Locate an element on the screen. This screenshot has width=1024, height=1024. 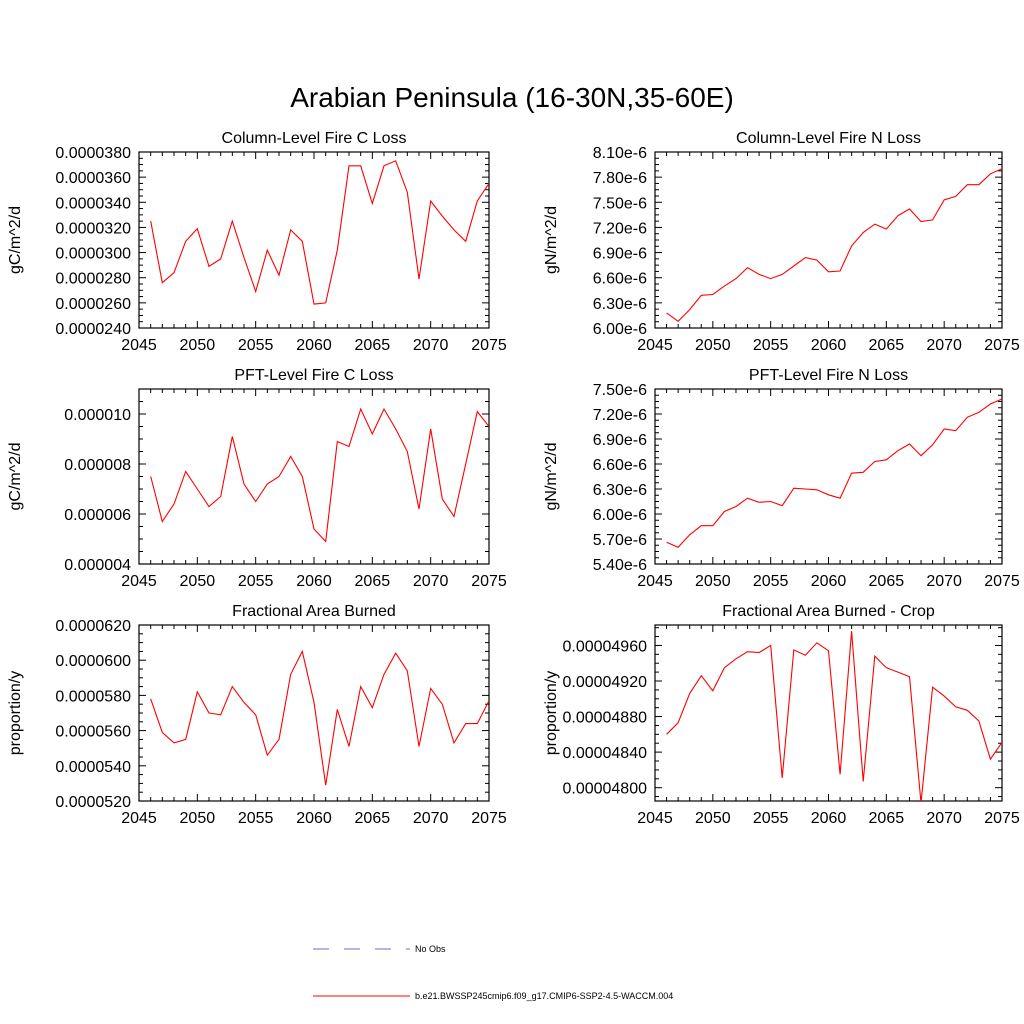
y-tick-label: 0.0000360 is located at coordinates (93, 178).